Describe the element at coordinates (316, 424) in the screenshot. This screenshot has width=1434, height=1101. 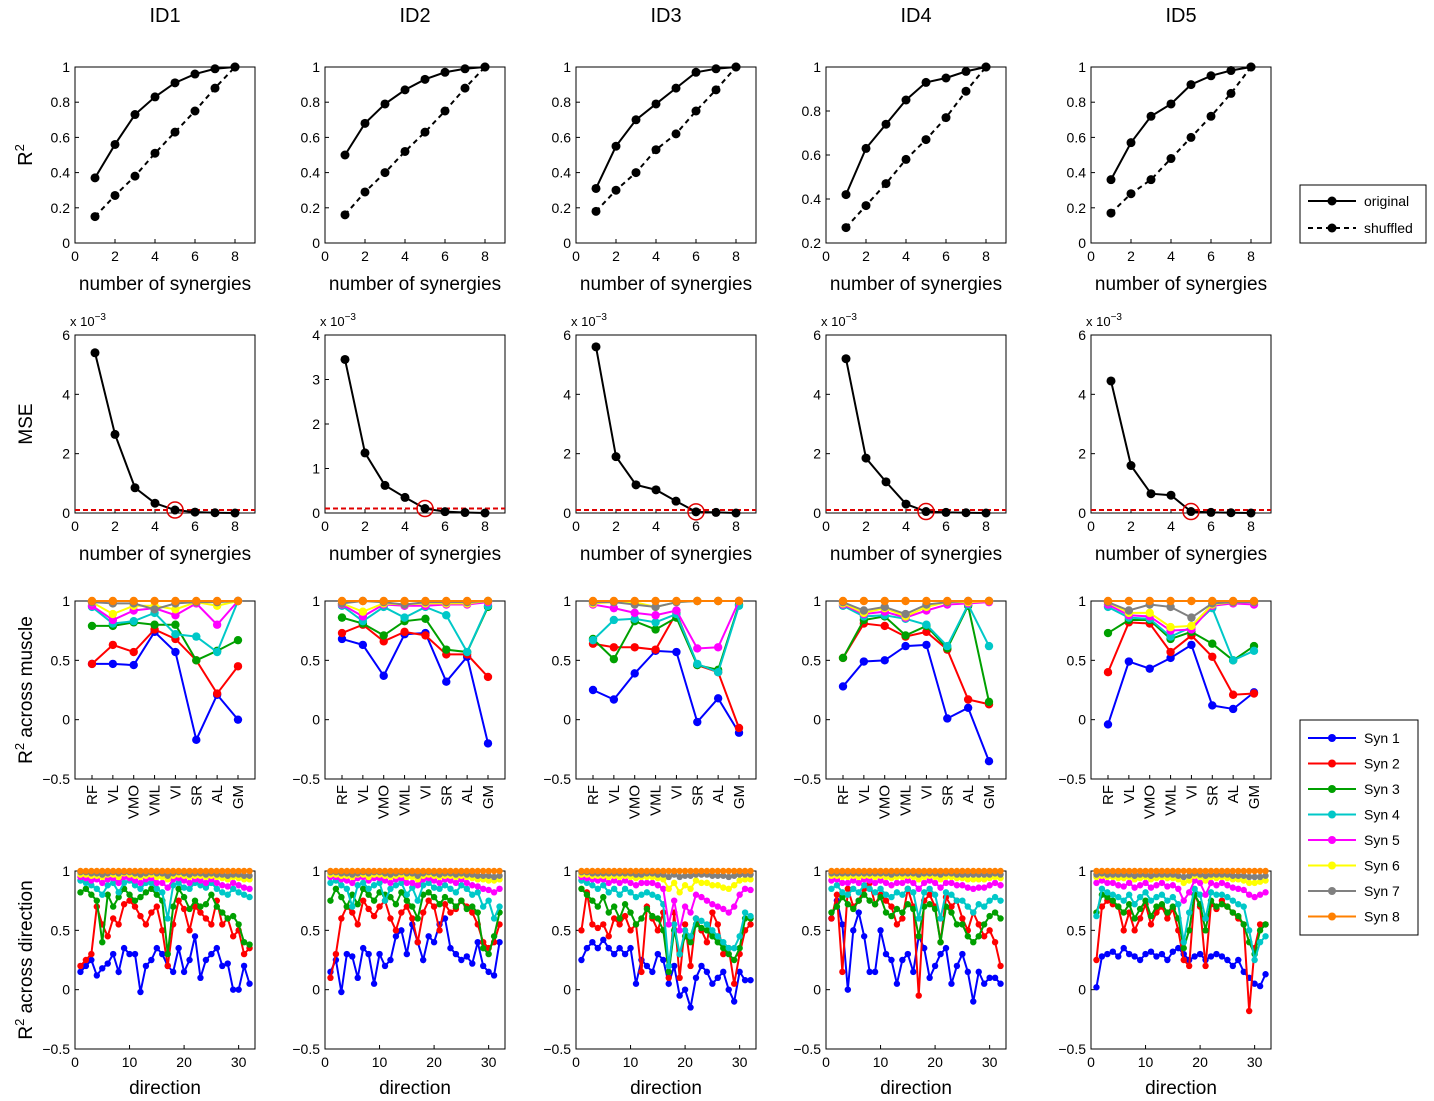
I see `mse-panel-ytick-label: 2` at that location.